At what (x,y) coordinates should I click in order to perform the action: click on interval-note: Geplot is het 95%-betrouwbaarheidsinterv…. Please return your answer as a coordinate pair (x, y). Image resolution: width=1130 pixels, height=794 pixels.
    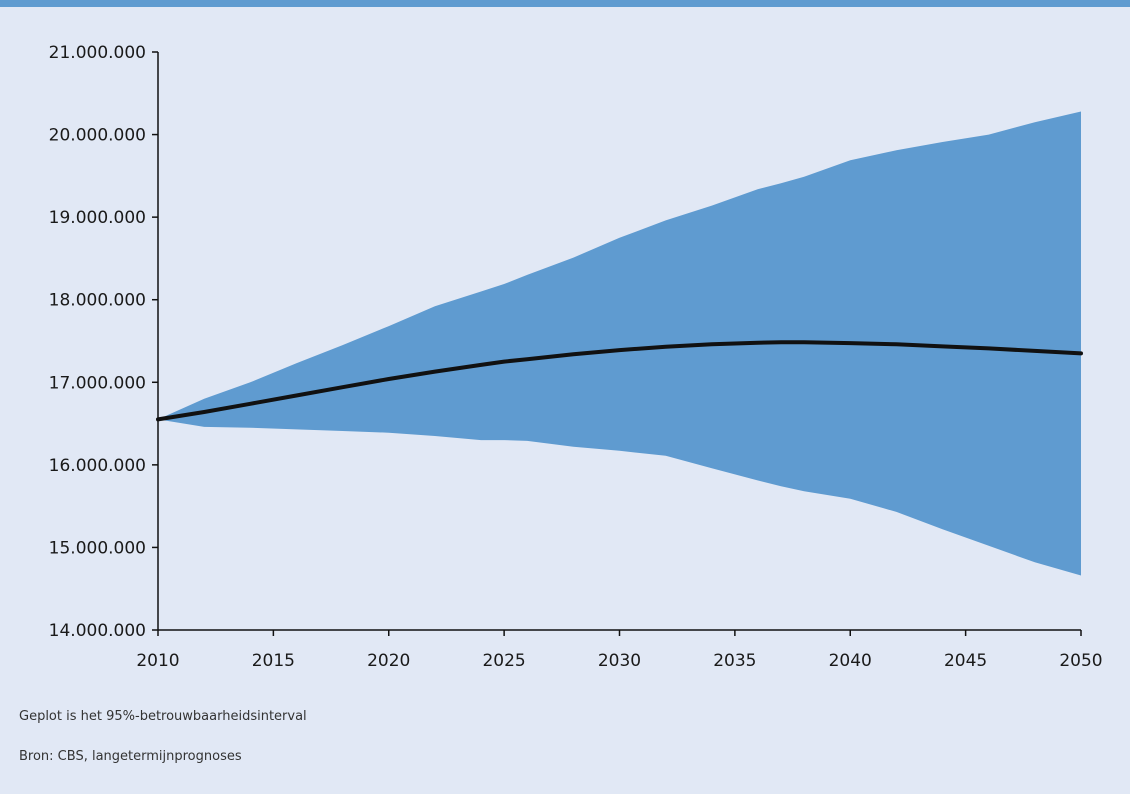
    Looking at the image, I should click on (163, 716).